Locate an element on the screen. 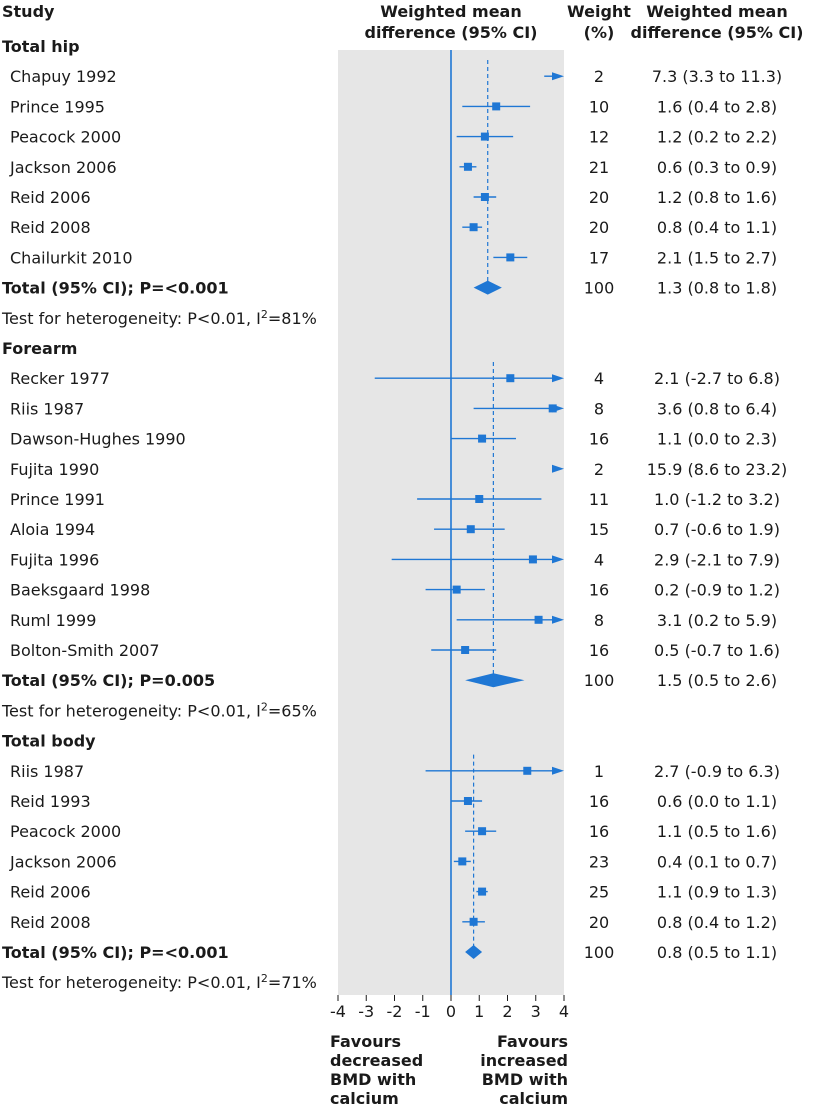 The width and height of the screenshot is (836, 1111). weight-value: 15 is located at coordinates (599, 529).